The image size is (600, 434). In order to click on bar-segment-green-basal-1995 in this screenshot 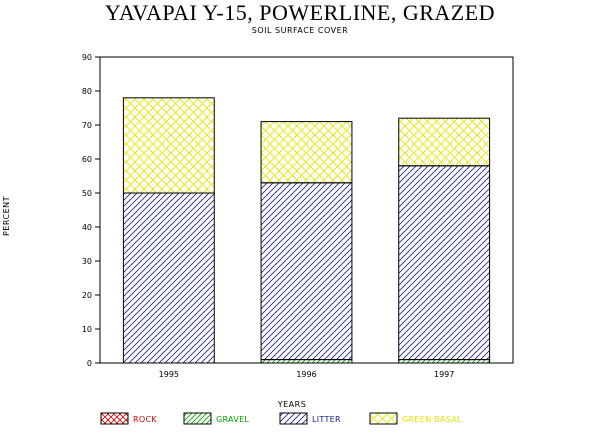, I will do `click(168, 145)`.